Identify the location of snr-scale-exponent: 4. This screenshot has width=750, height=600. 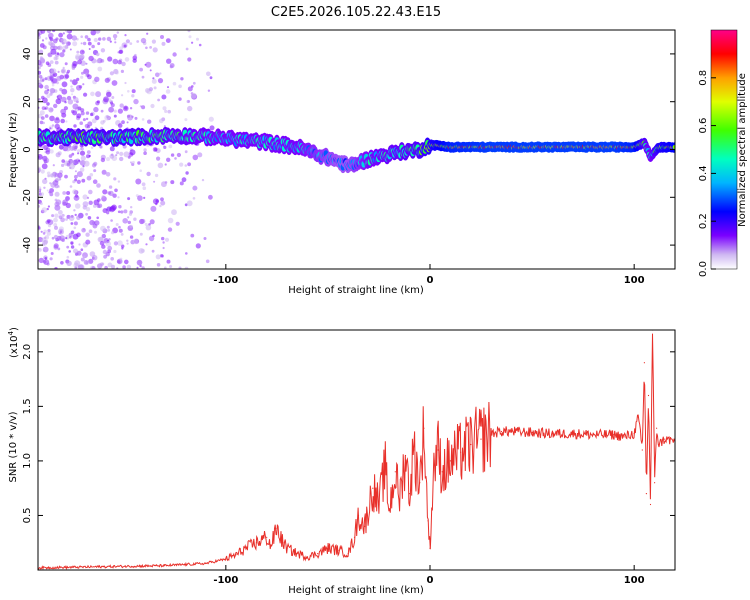
(11, 332).